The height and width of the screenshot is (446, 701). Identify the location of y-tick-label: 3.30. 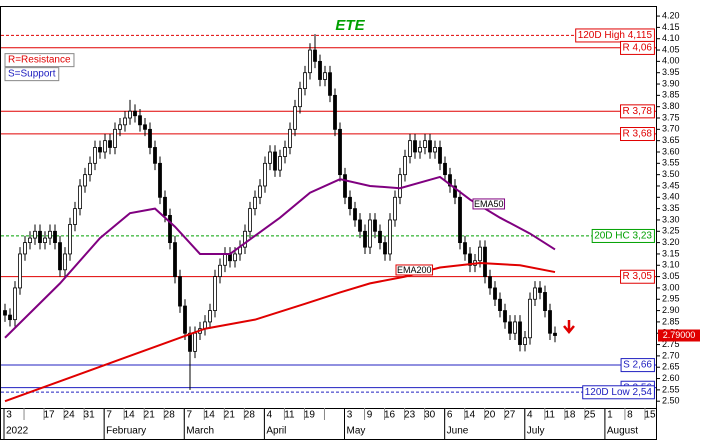
(671, 219).